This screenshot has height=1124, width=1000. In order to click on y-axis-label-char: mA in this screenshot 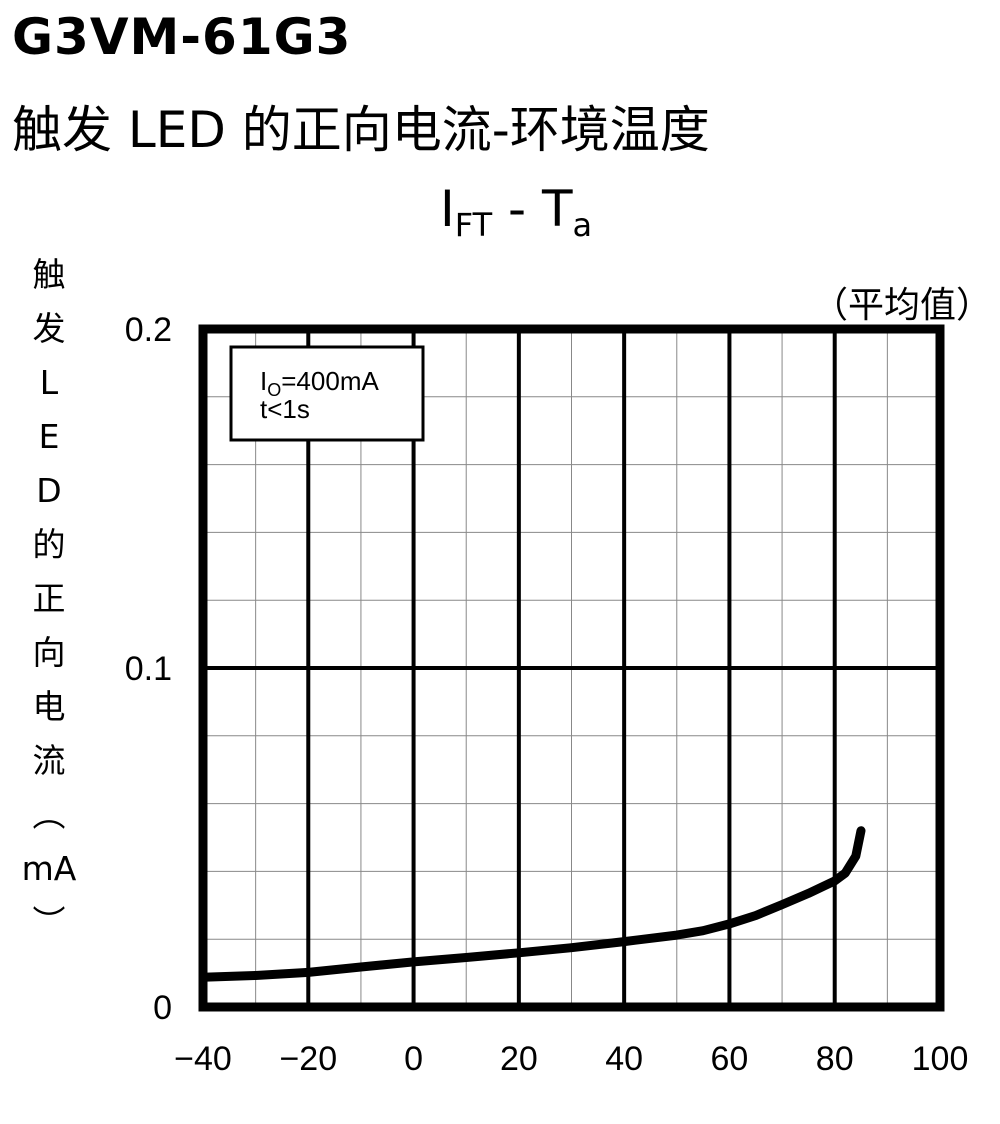, I will do `click(49, 868)`.